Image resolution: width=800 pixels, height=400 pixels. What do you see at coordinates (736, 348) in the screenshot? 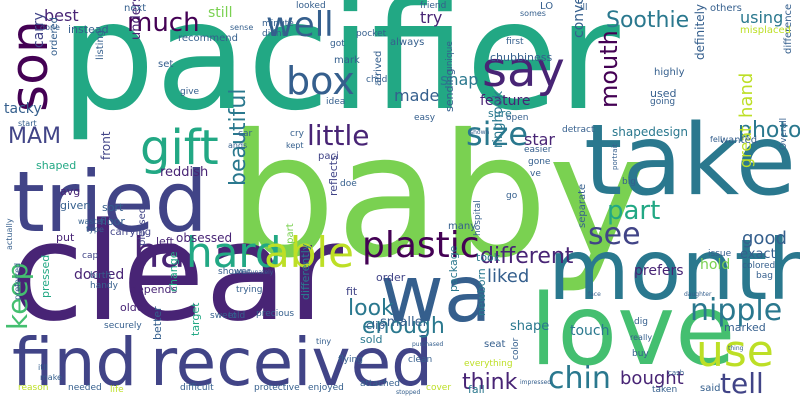
I see `word-thing: thing` at bounding box center [736, 348].